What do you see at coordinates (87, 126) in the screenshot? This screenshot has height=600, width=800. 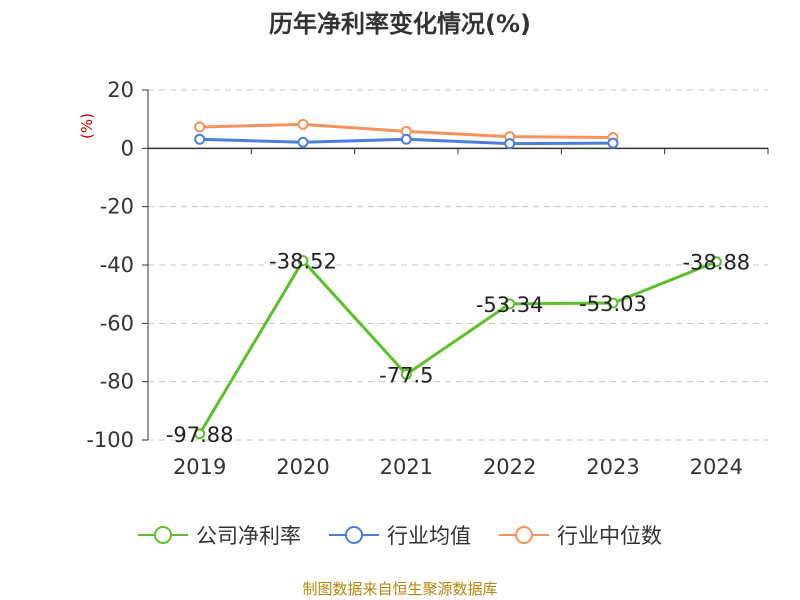 I see `y-axis-label: (%)` at bounding box center [87, 126].